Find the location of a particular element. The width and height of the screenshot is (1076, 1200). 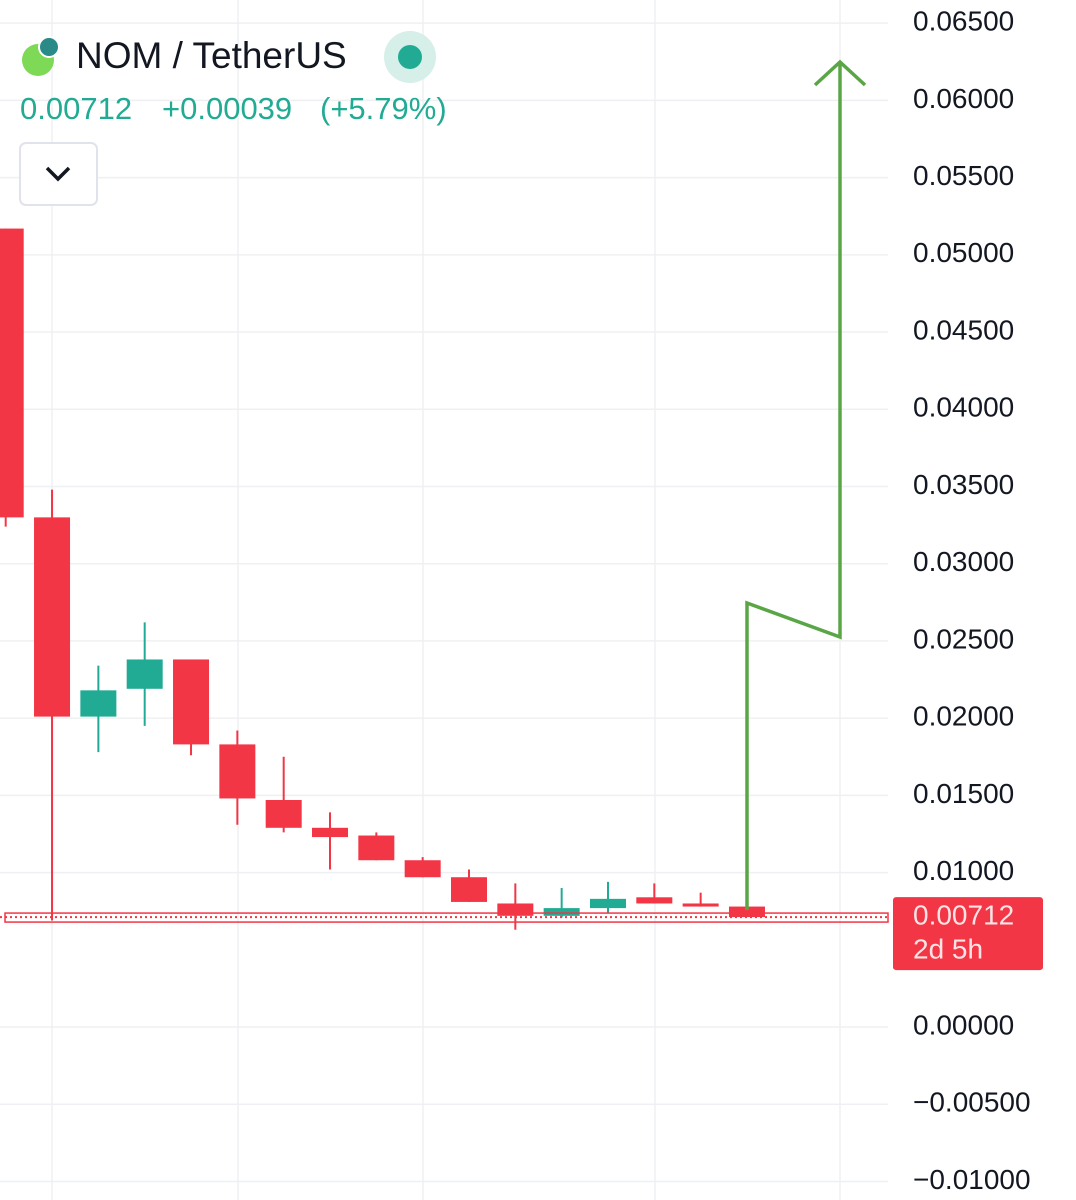

logo-badge is located at coordinates (49, 47).